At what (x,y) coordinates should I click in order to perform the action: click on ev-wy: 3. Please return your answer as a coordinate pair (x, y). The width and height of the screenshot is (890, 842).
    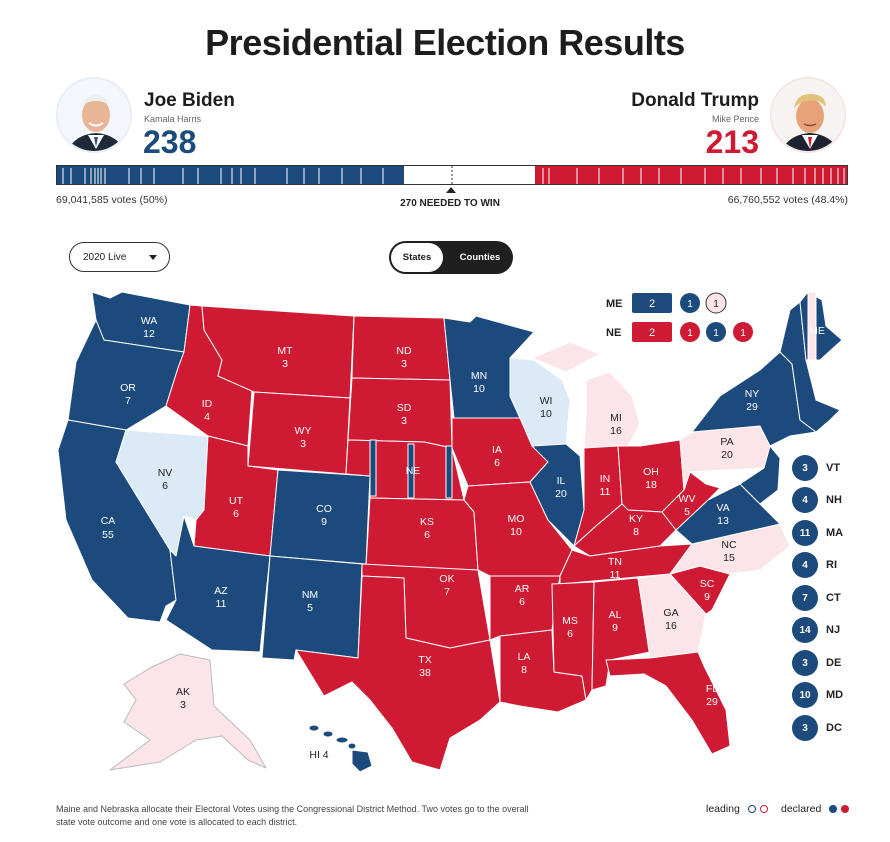
    Looking at the image, I should click on (303, 444).